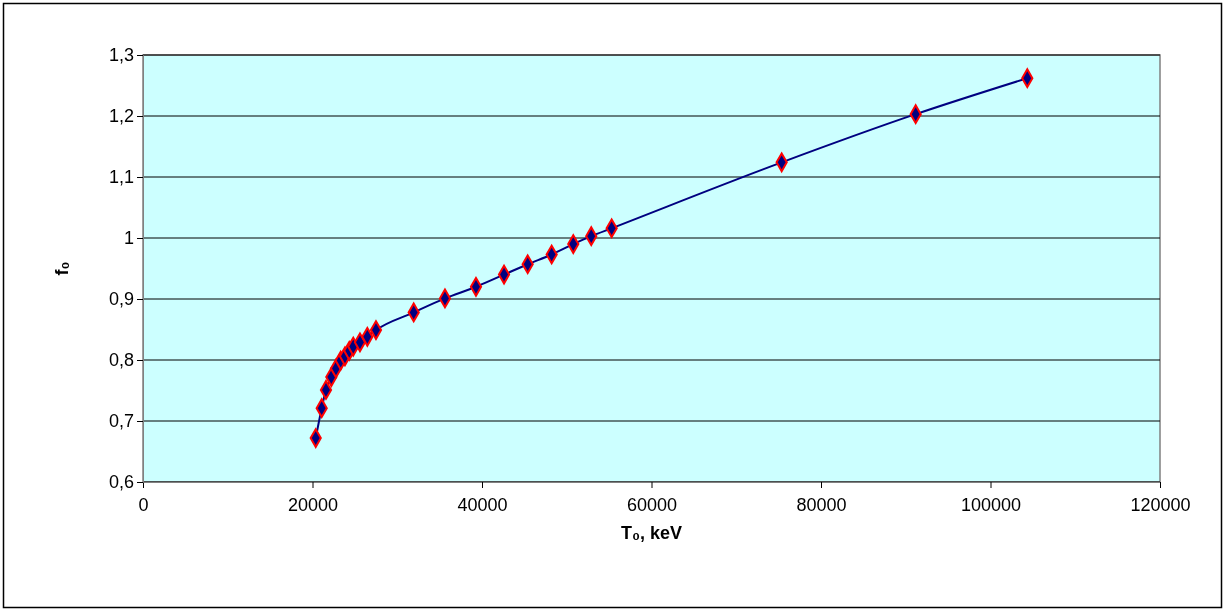  What do you see at coordinates (313, 504) in the screenshot?
I see `x-tick-label: 20000` at bounding box center [313, 504].